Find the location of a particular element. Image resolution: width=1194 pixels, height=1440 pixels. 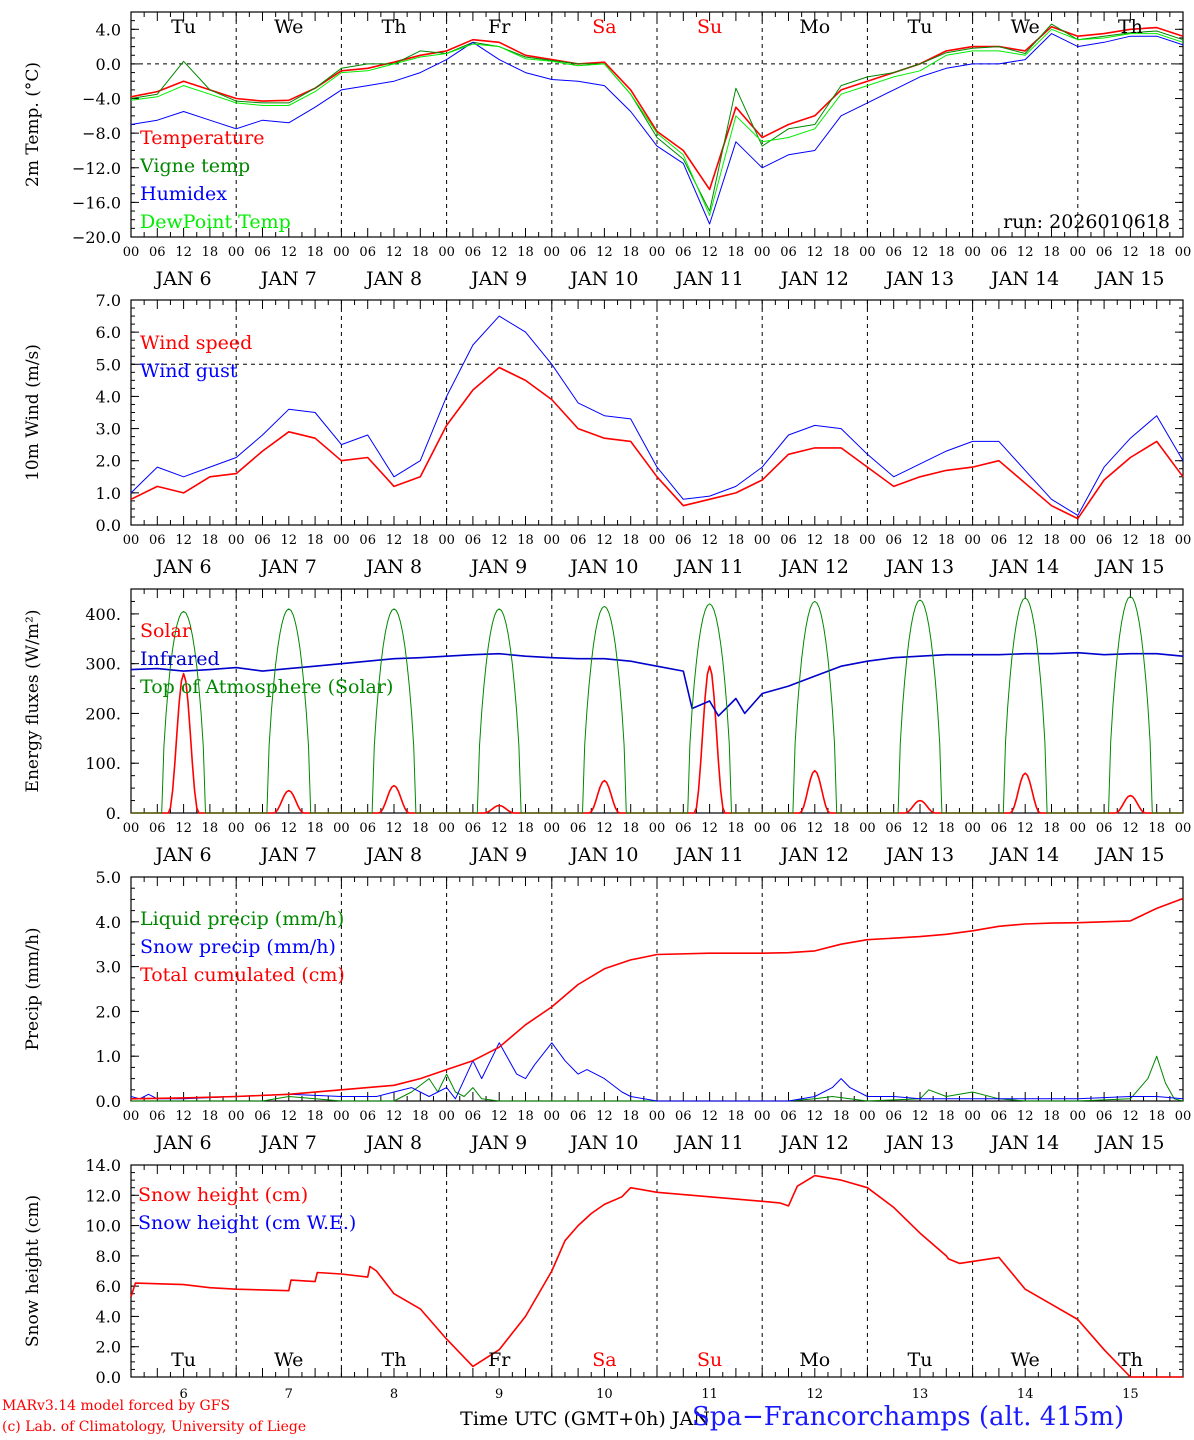

legend-entry: Infrared is located at coordinates (180, 659).